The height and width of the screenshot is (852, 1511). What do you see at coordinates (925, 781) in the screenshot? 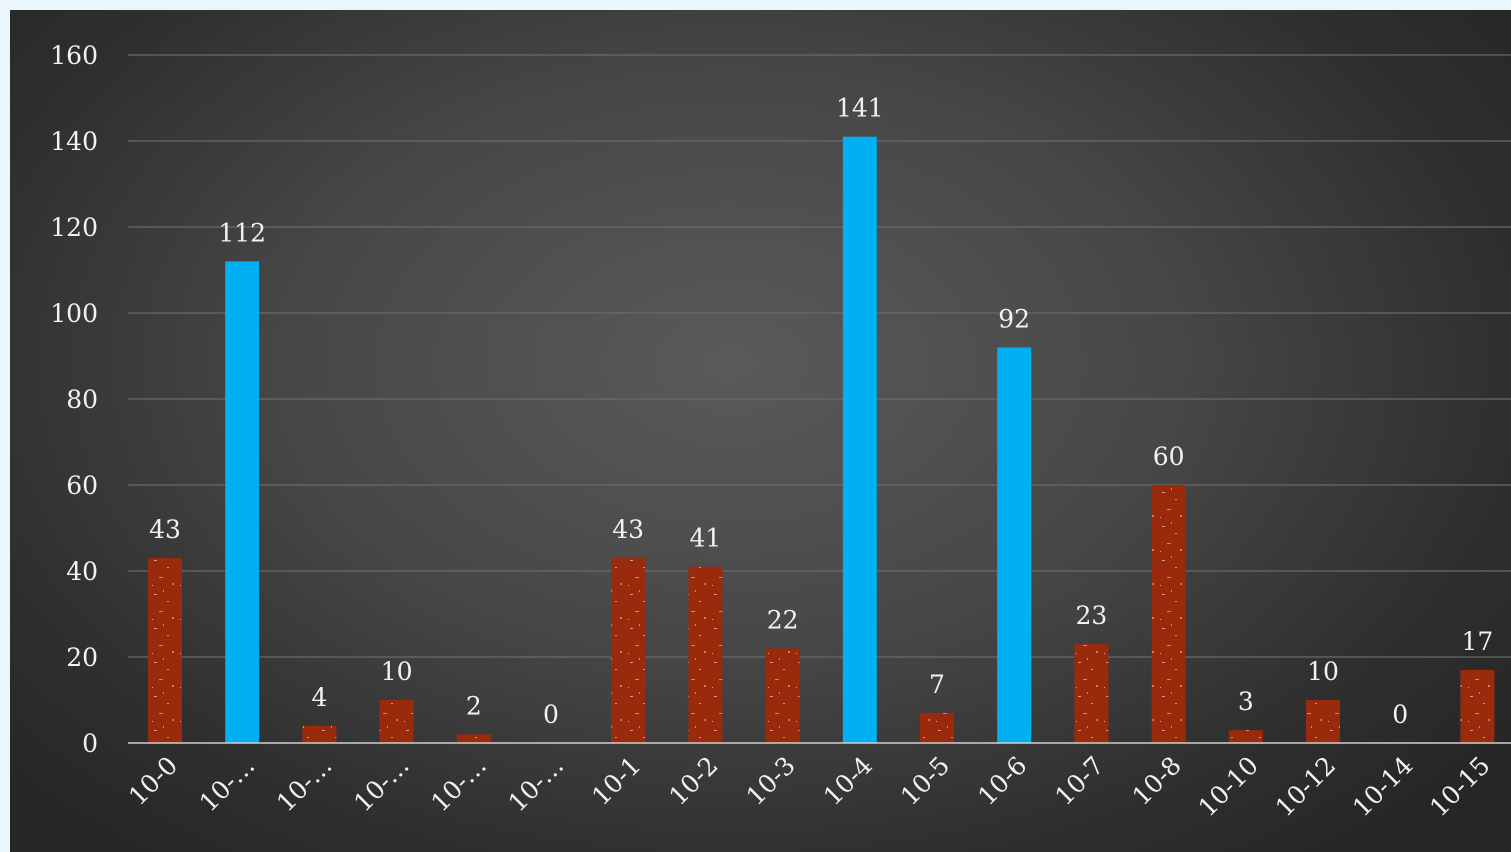
I see `x-tick-label: 10-5` at bounding box center [925, 781].